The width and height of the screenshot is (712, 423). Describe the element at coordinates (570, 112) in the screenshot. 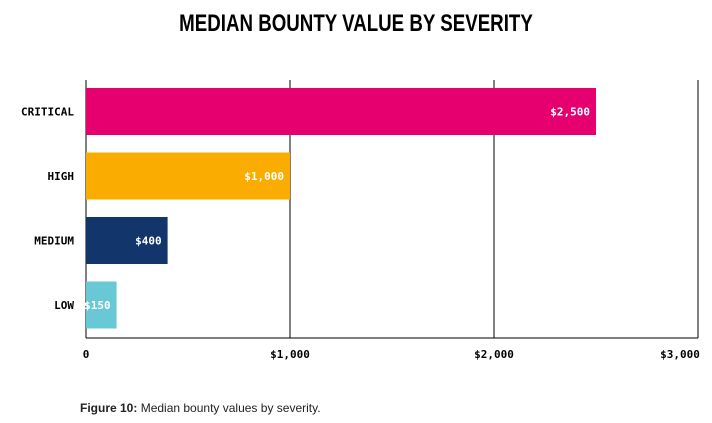

I see `value-label-critical: $2,500` at that location.